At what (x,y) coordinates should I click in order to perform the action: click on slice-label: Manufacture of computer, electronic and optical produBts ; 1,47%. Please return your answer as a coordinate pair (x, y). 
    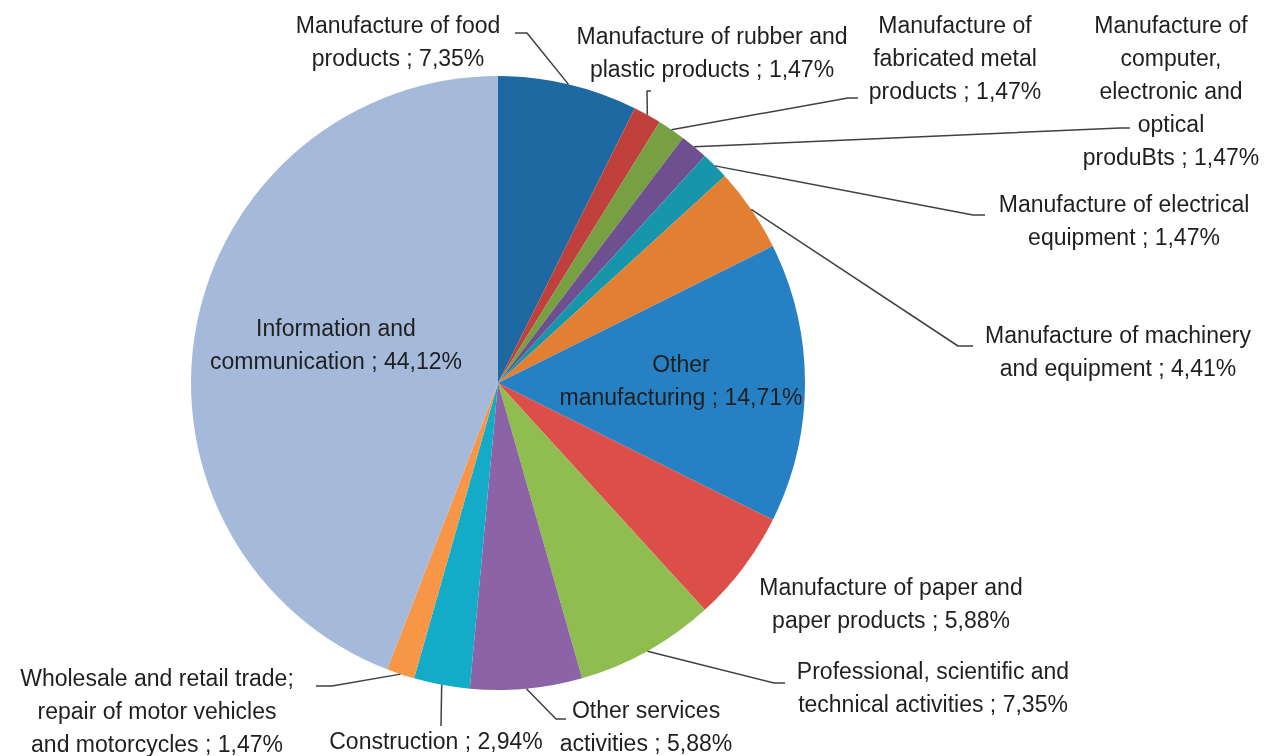
    Looking at the image, I should click on (1171, 91).